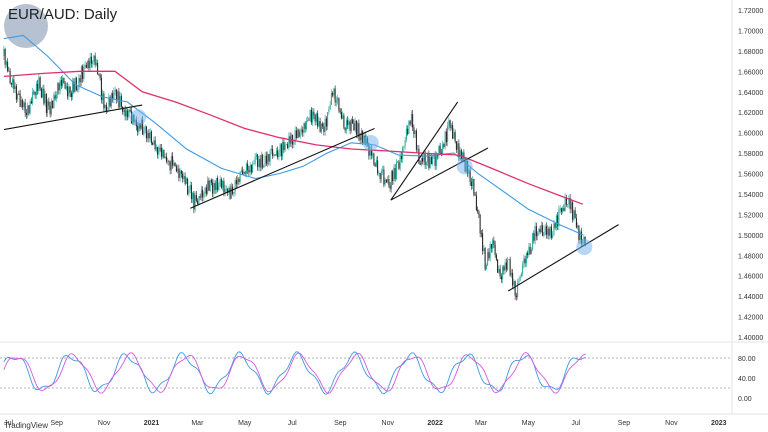 The image size is (768, 432). I want to click on y-tick-label: 1.60000, so click(750, 134).